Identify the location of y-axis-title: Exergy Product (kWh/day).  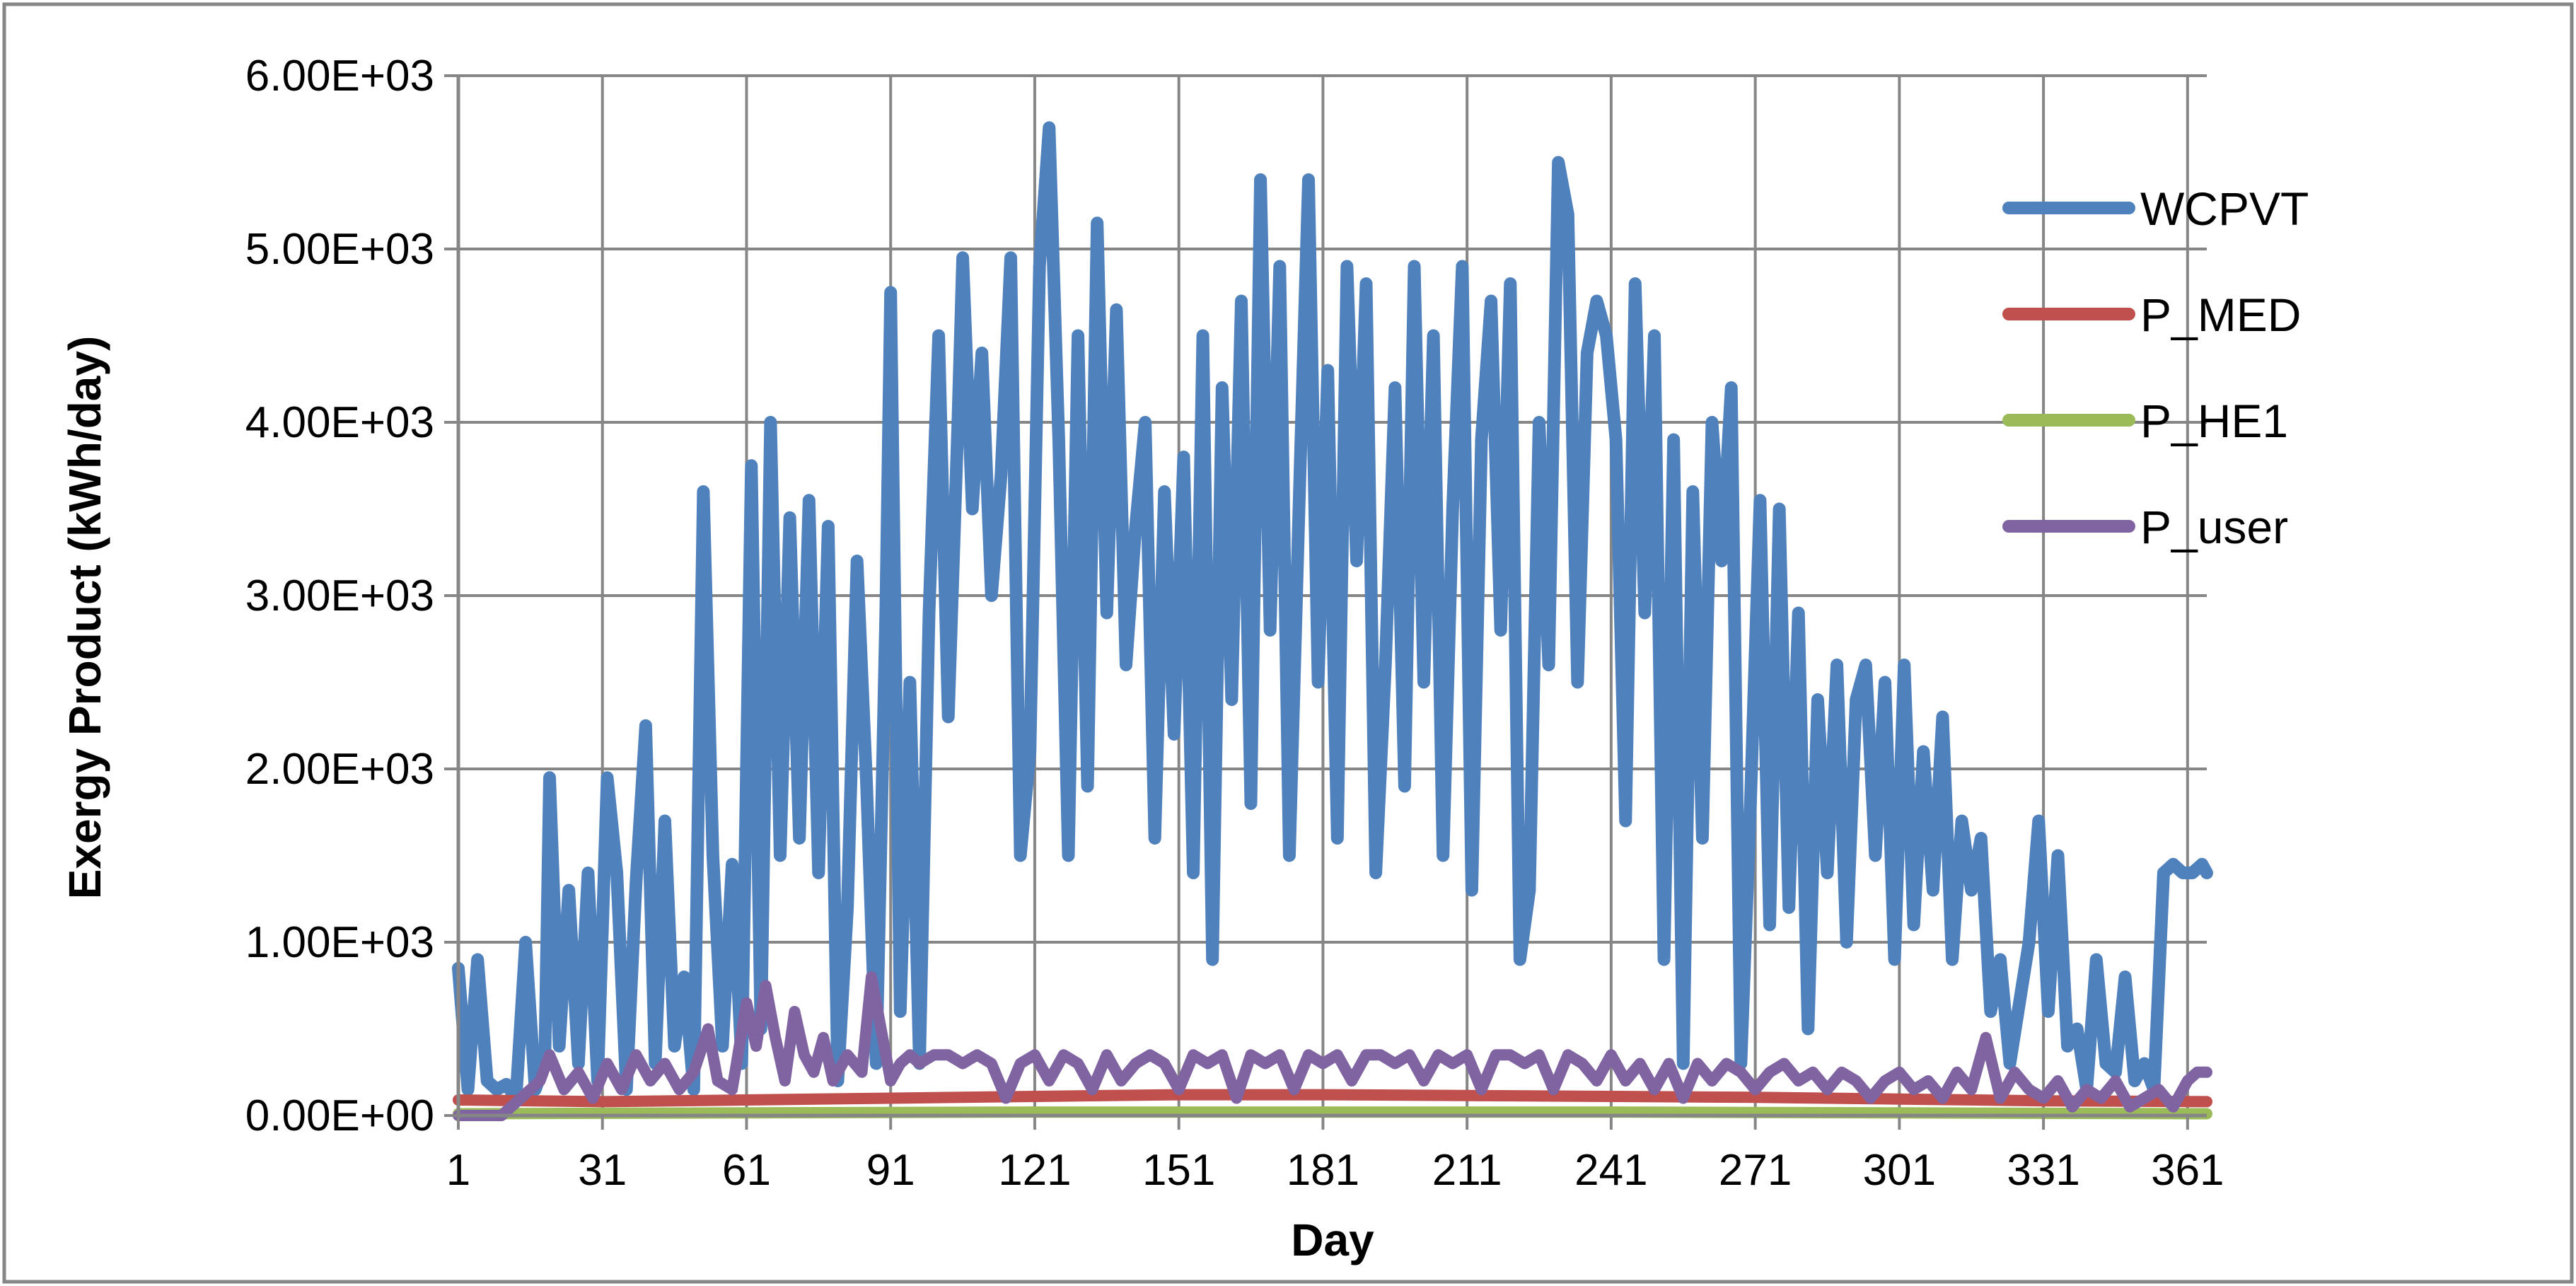
(84, 618).